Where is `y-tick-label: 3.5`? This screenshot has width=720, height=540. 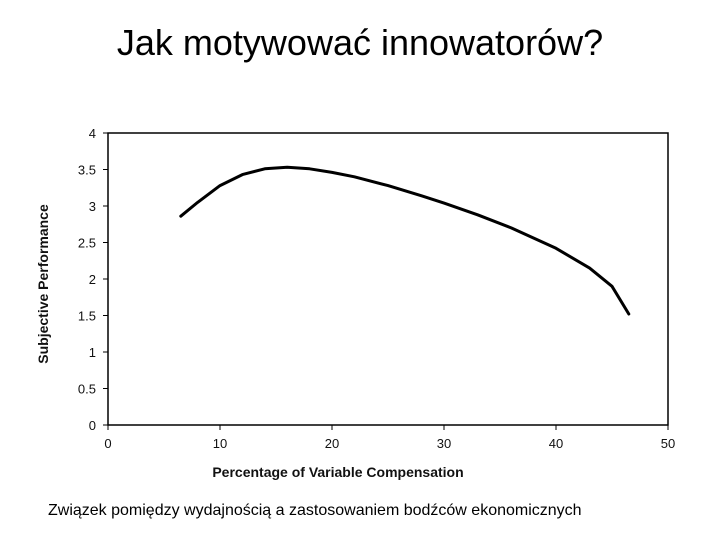
y-tick-label: 3.5 is located at coordinates (87, 170).